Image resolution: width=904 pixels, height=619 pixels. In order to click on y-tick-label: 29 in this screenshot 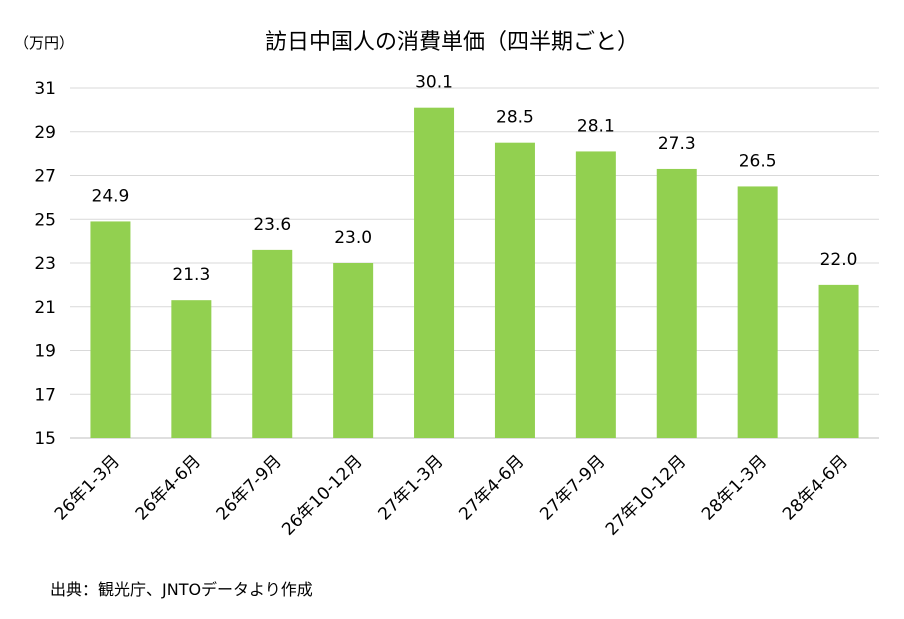, I will do `click(45, 133)`.